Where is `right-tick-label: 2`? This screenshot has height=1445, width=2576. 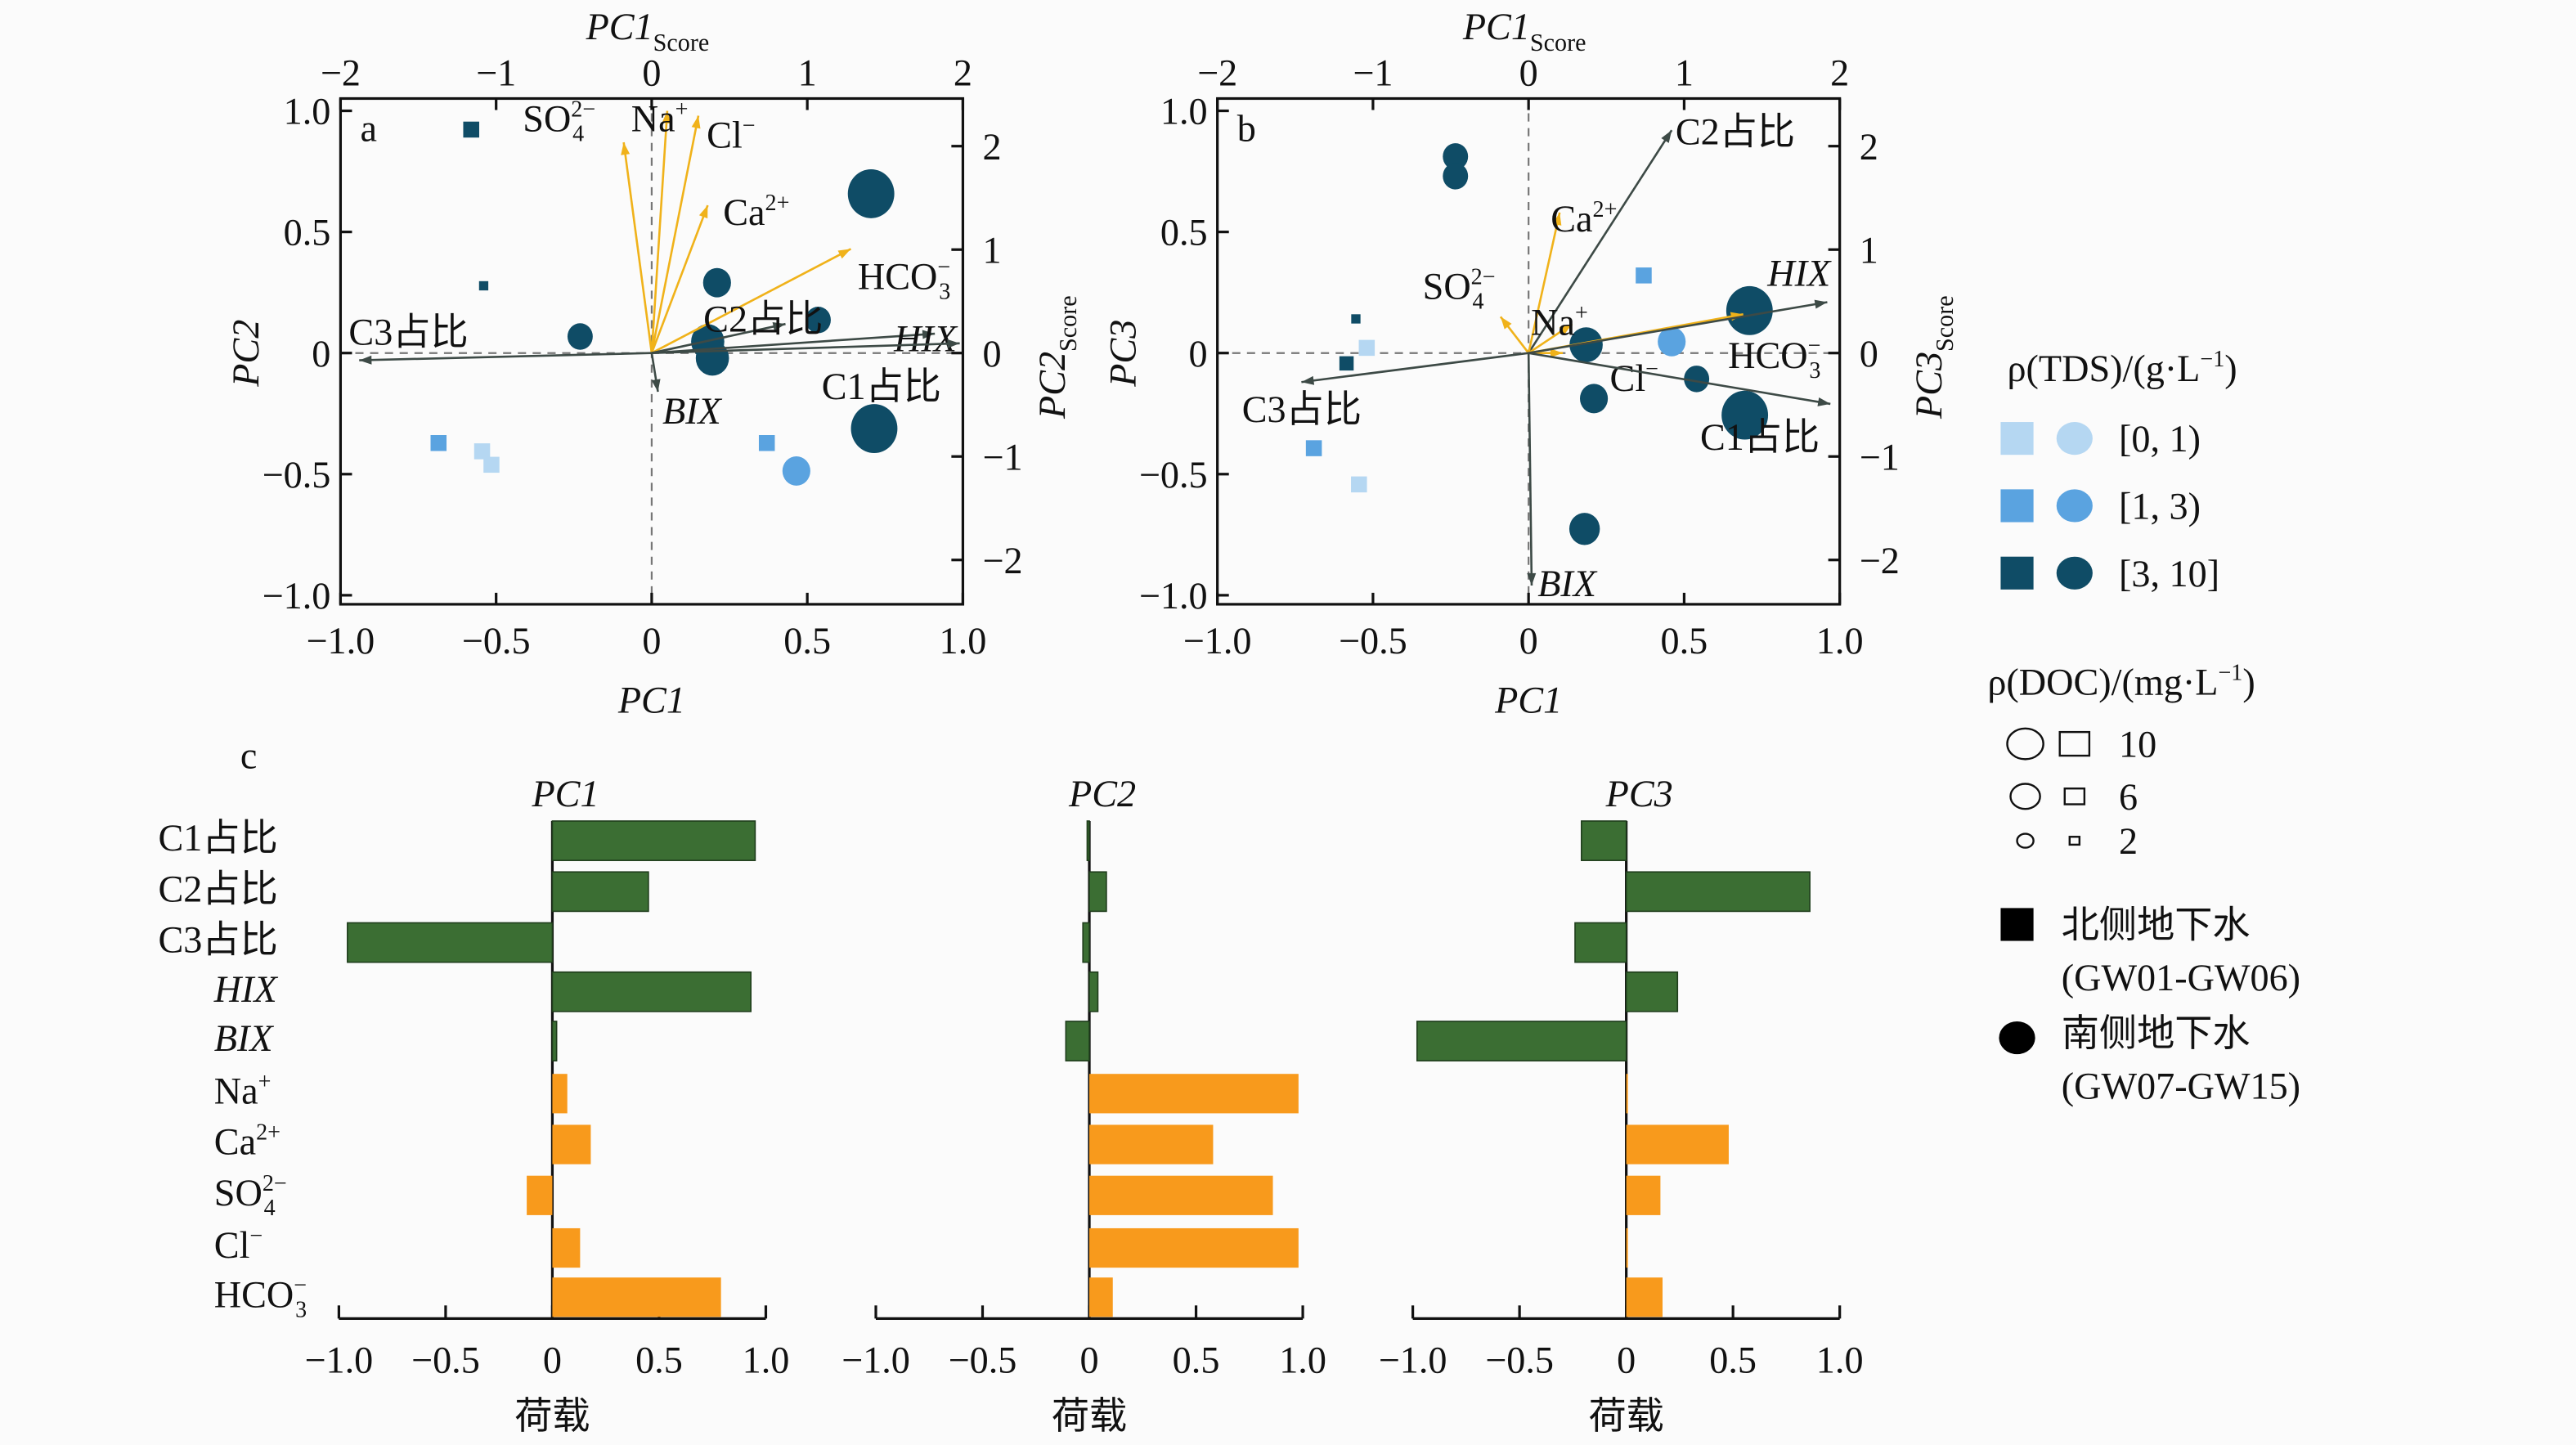
right-tick-label: 2 is located at coordinates (1869, 147).